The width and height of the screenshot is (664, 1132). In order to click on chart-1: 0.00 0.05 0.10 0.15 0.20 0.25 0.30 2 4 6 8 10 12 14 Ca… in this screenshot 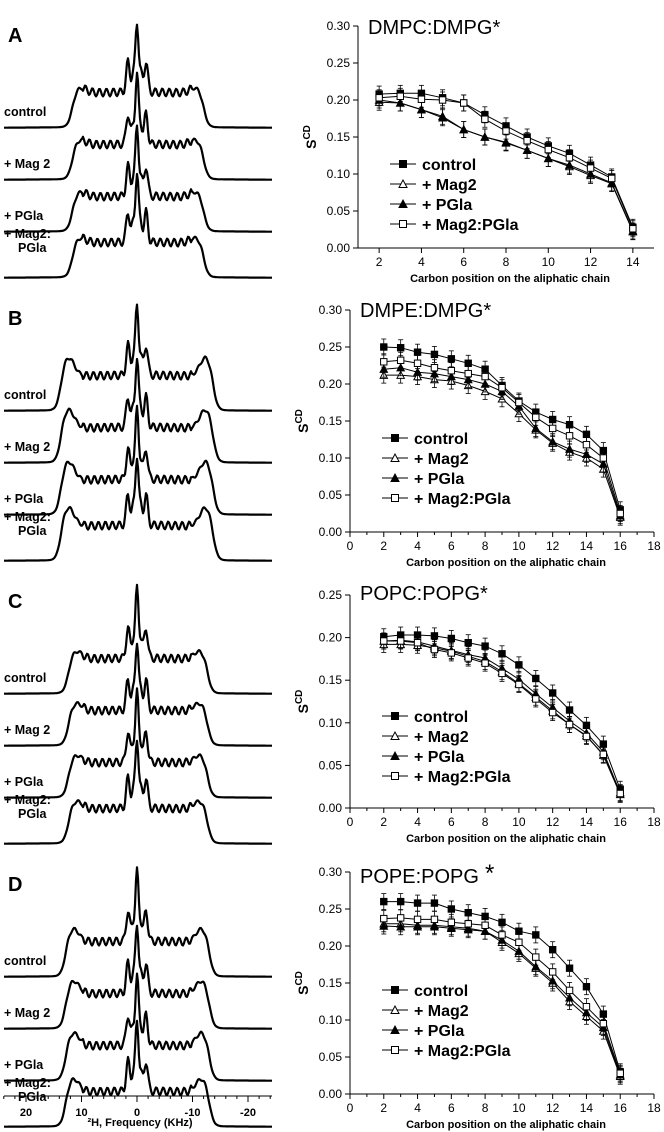, I will do `click(478, 151)`.